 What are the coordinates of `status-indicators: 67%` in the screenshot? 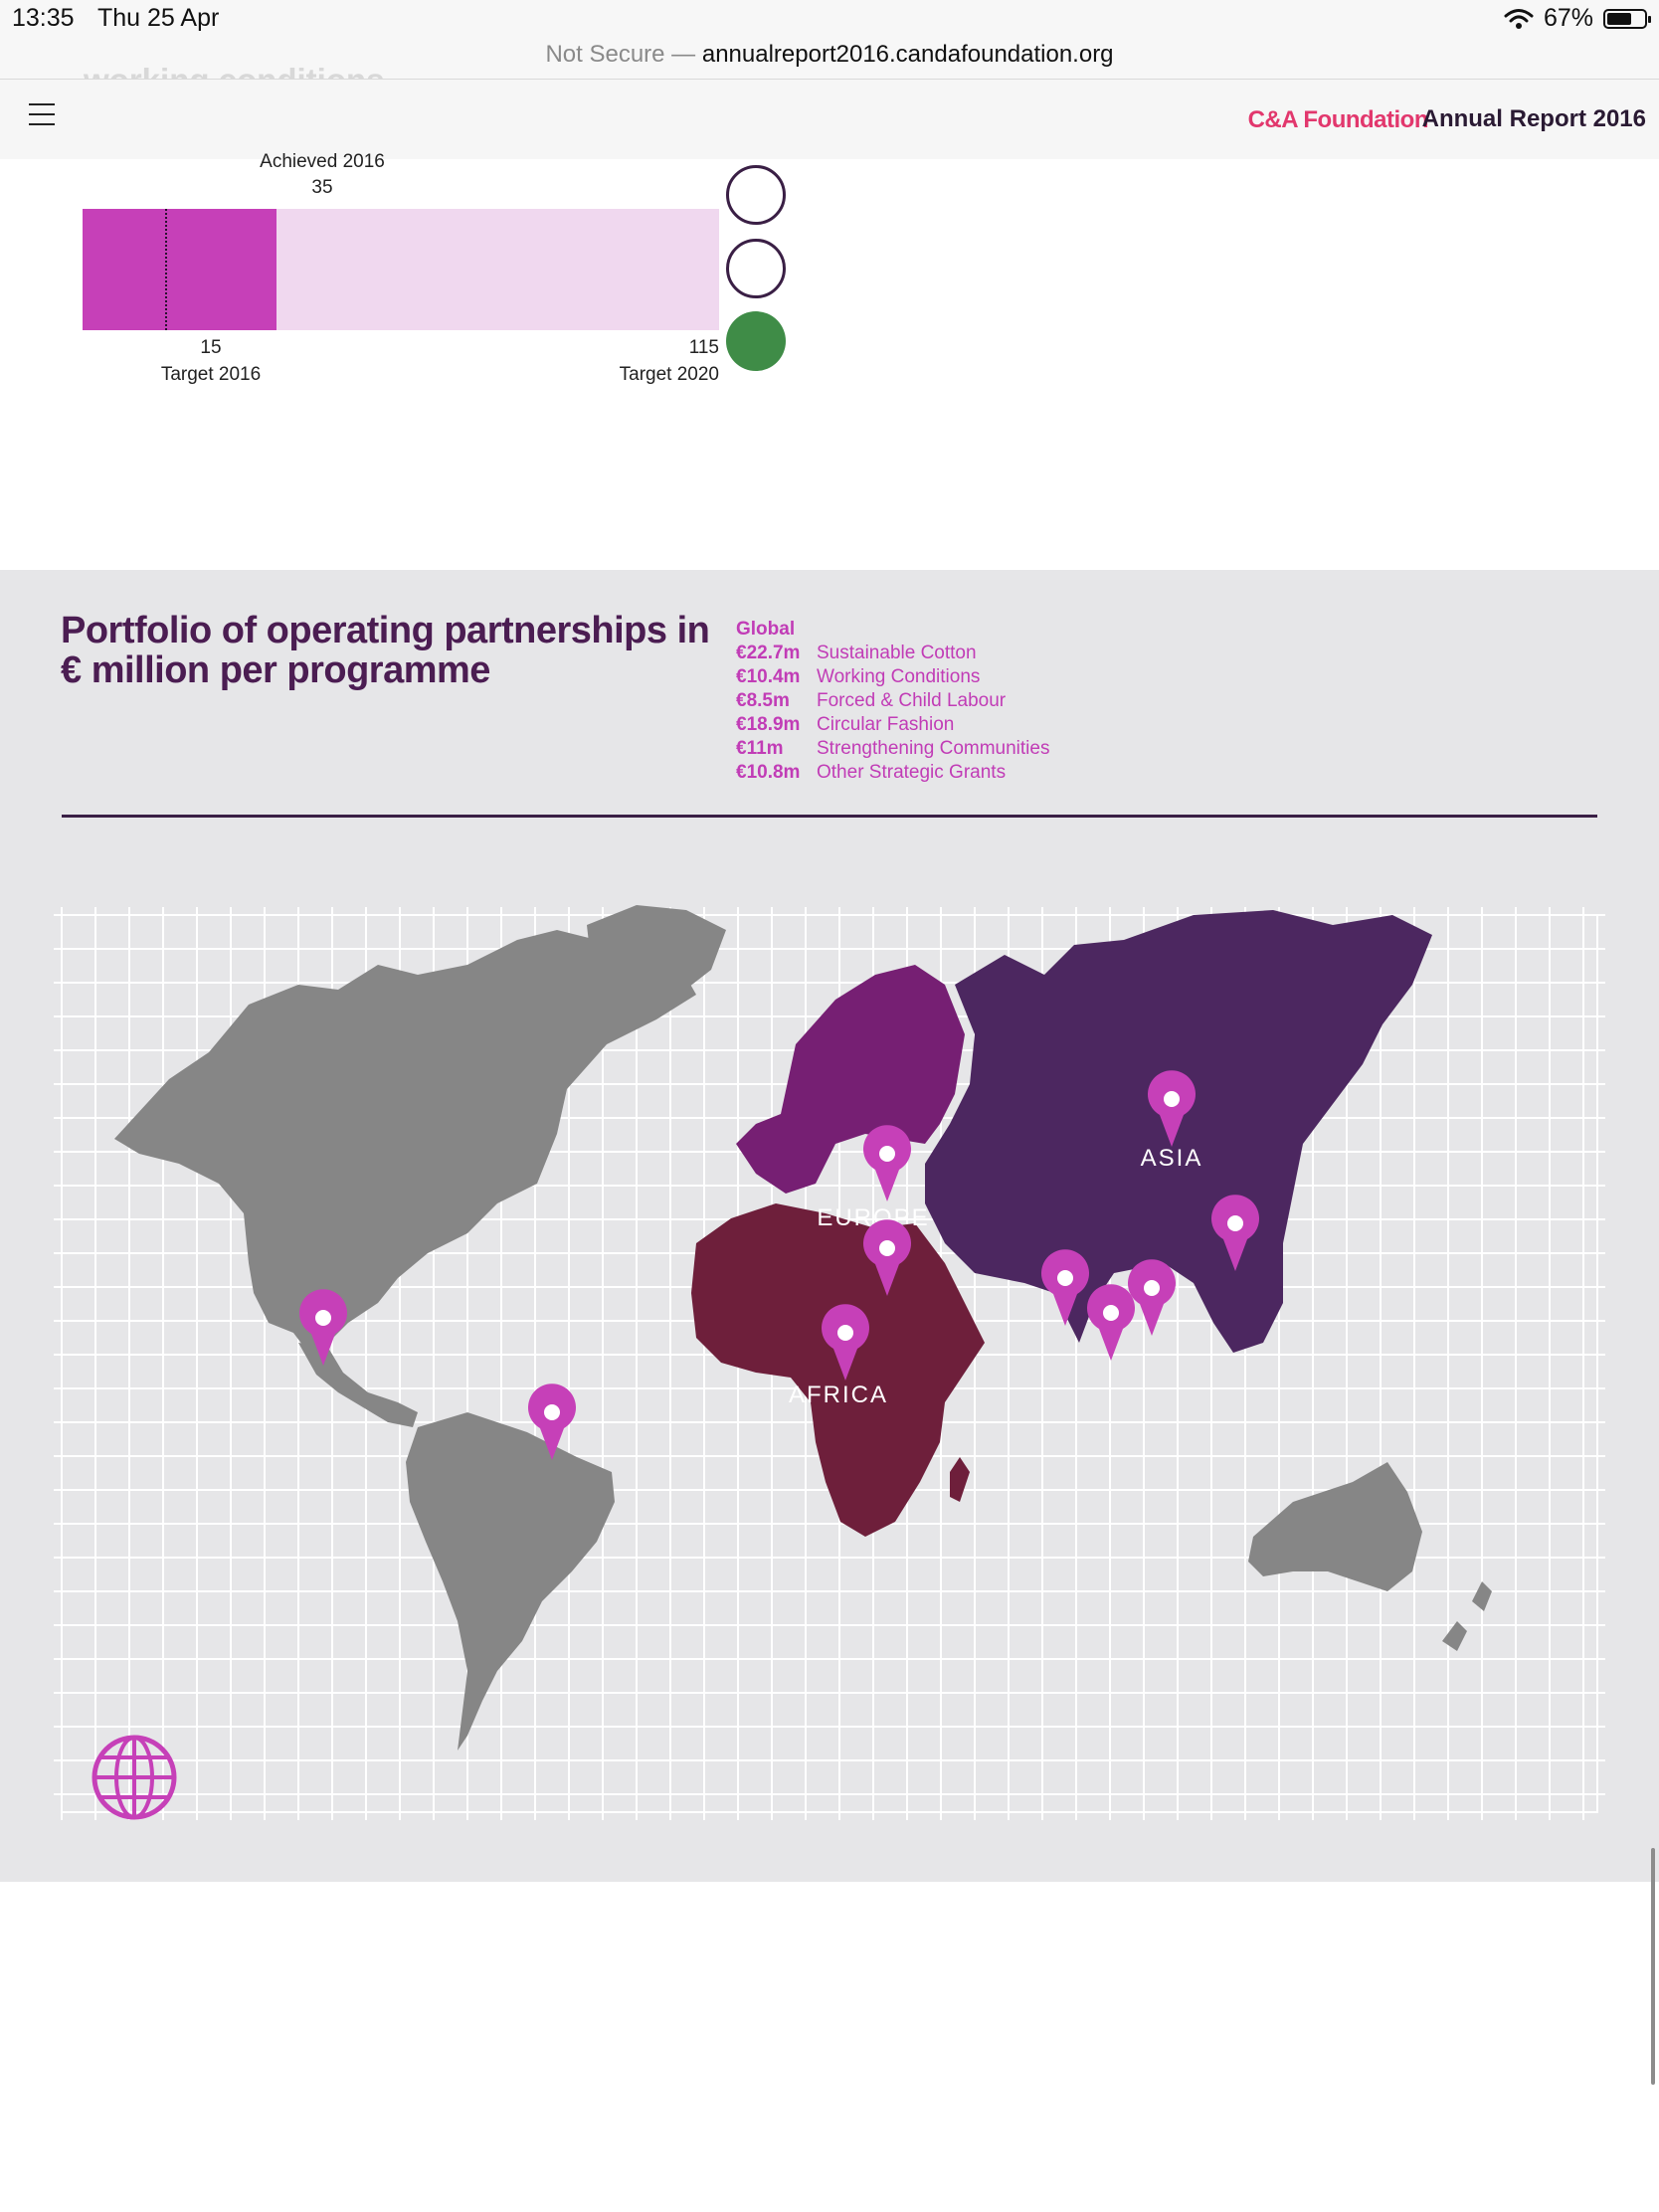 It's located at (1577, 18).